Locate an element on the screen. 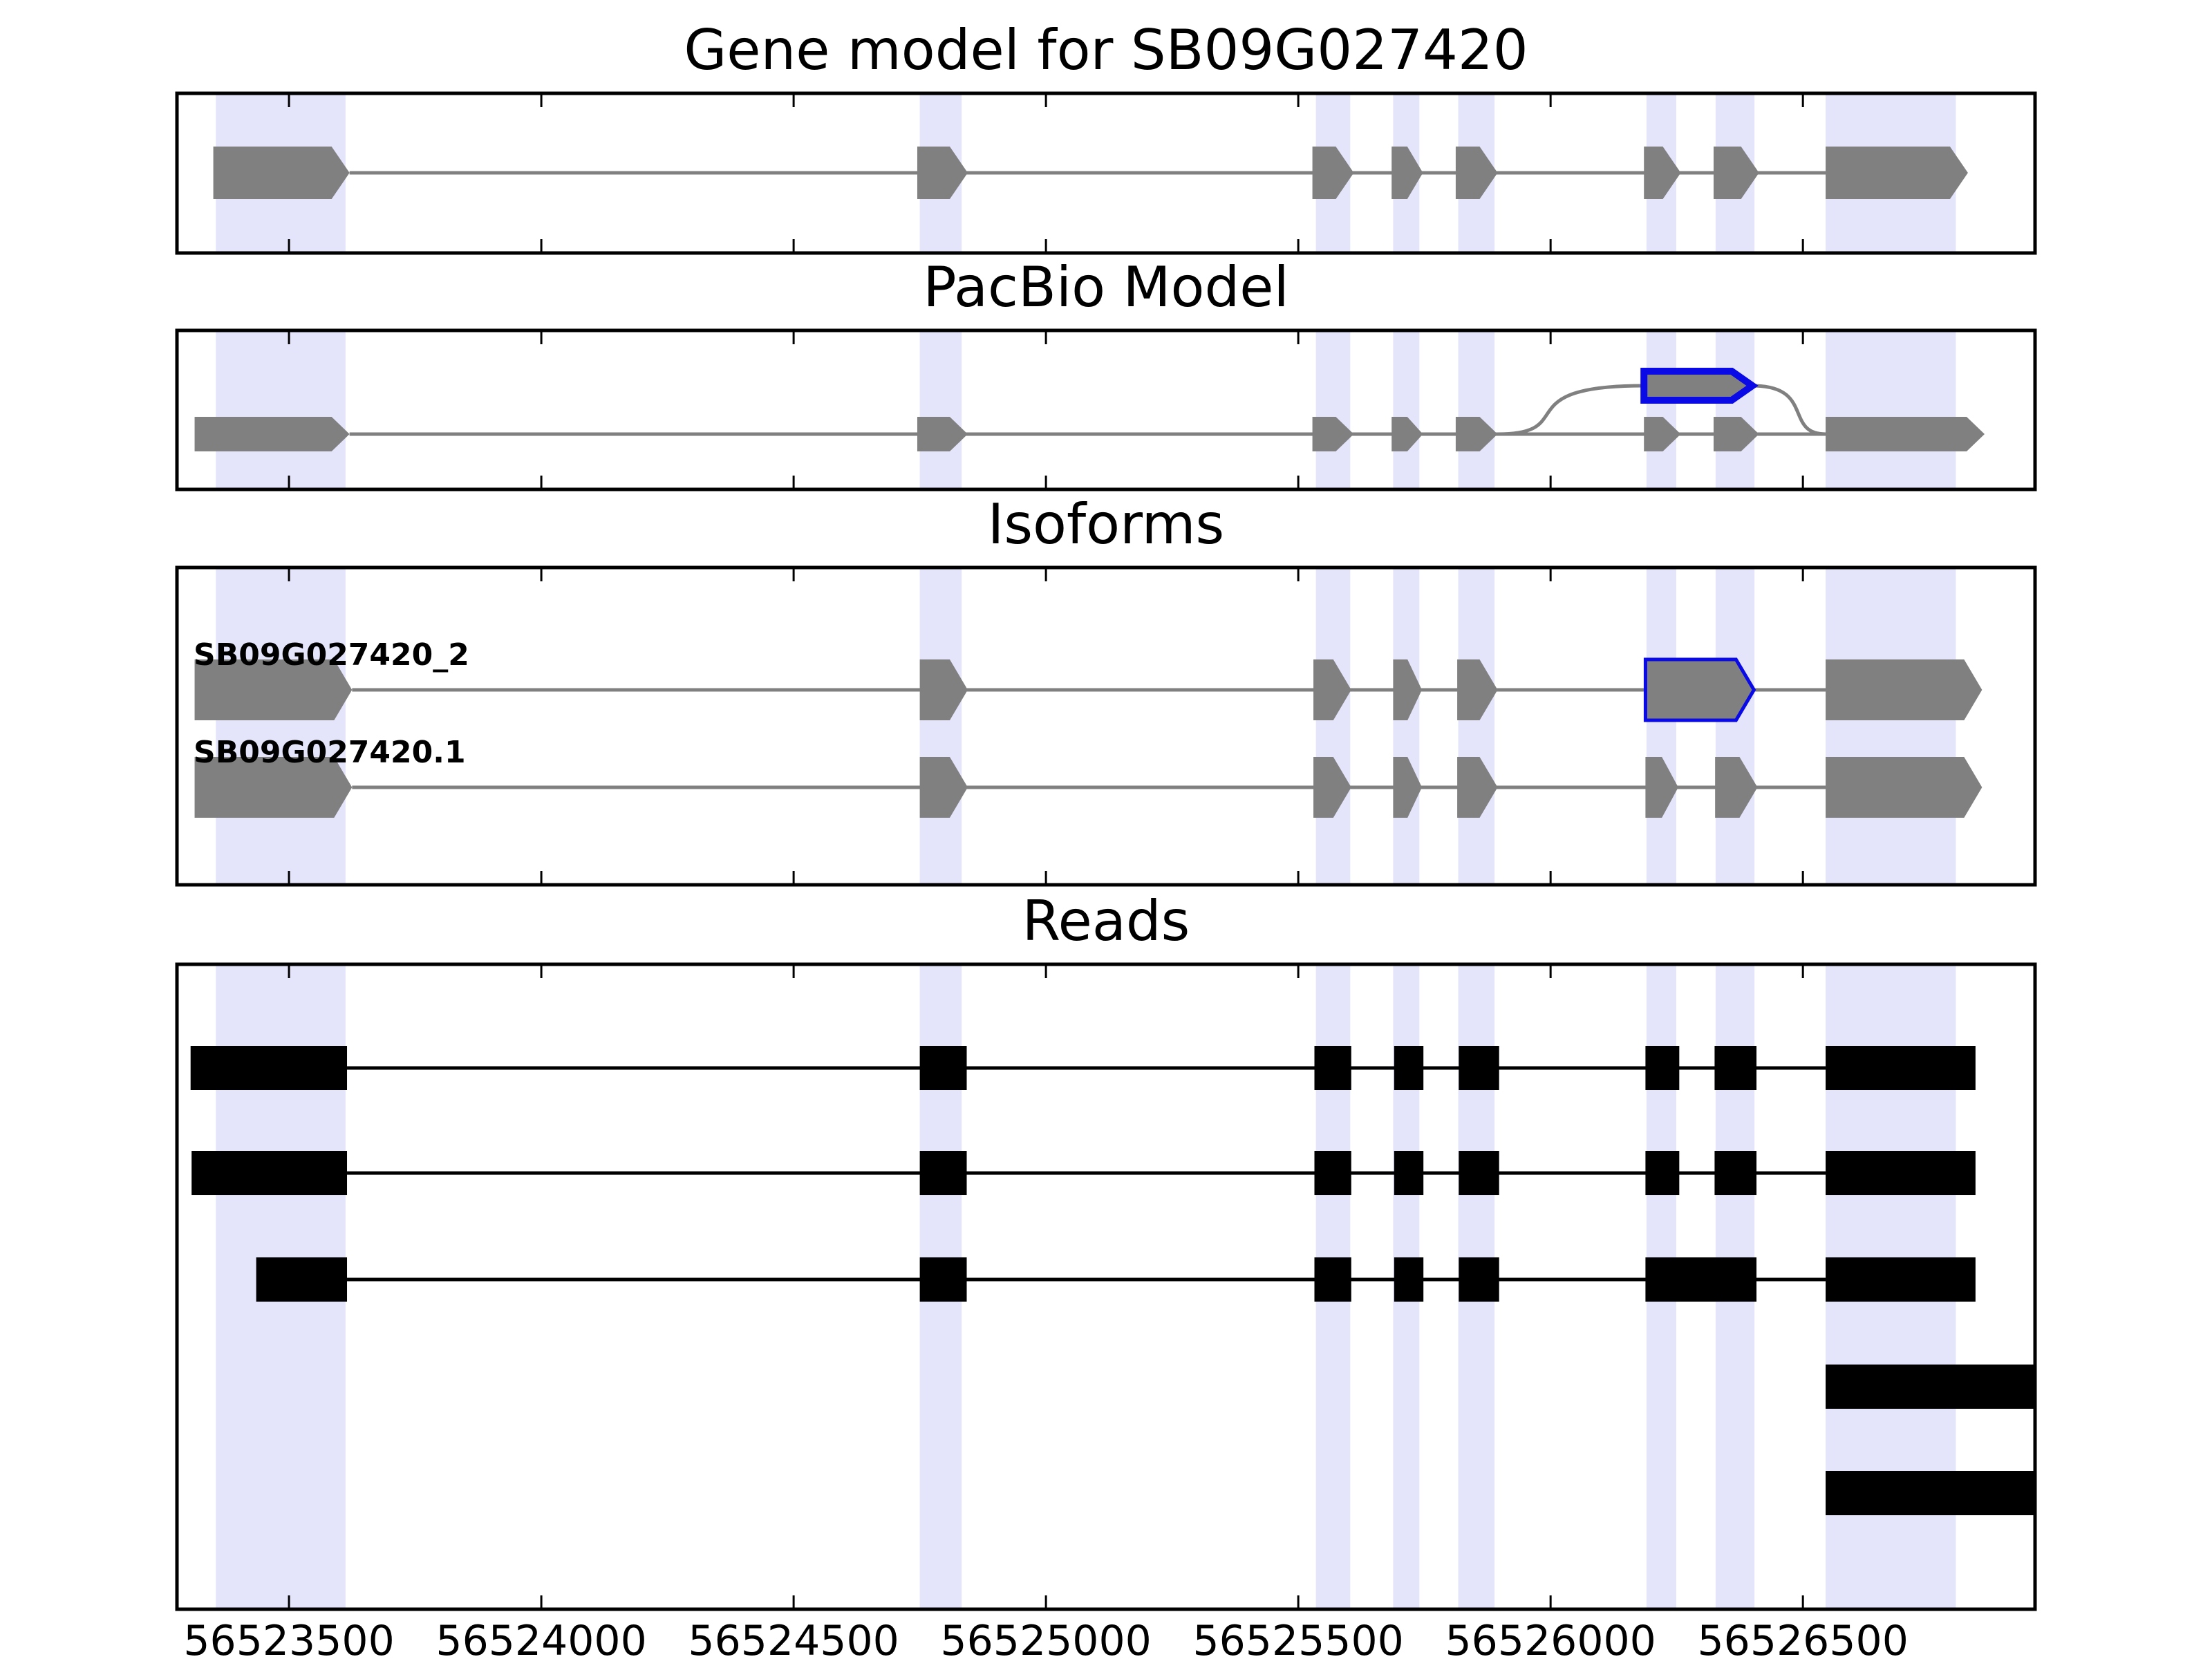 This screenshot has width=2212, height=1659. panel-title: Isoforms is located at coordinates (1106, 524).